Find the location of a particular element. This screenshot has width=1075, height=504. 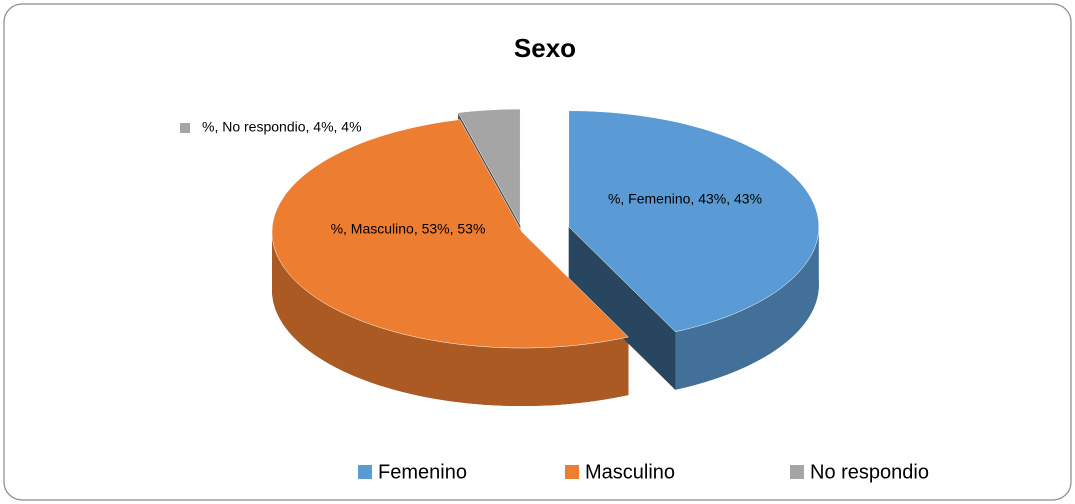

chart-title: Sexo is located at coordinates (545, 48).